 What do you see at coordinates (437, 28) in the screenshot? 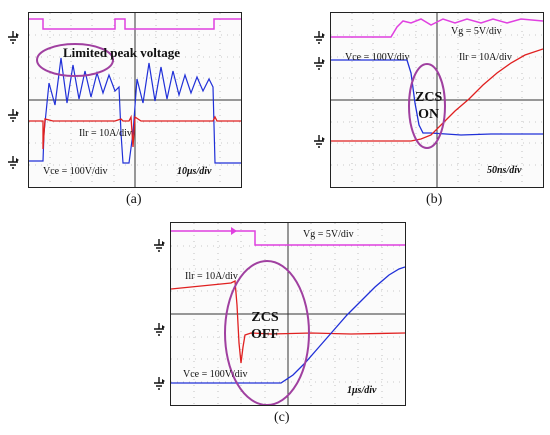
I see `trace-vg-b` at bounding box center [437, 28].